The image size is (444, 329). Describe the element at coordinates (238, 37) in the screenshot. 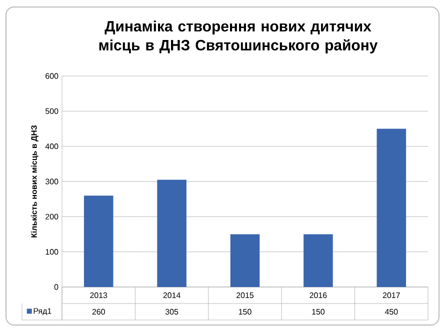

I see `chart-title: Динаміка створення нових дитячих місць в ДНЗ Святошинського району` at that location.